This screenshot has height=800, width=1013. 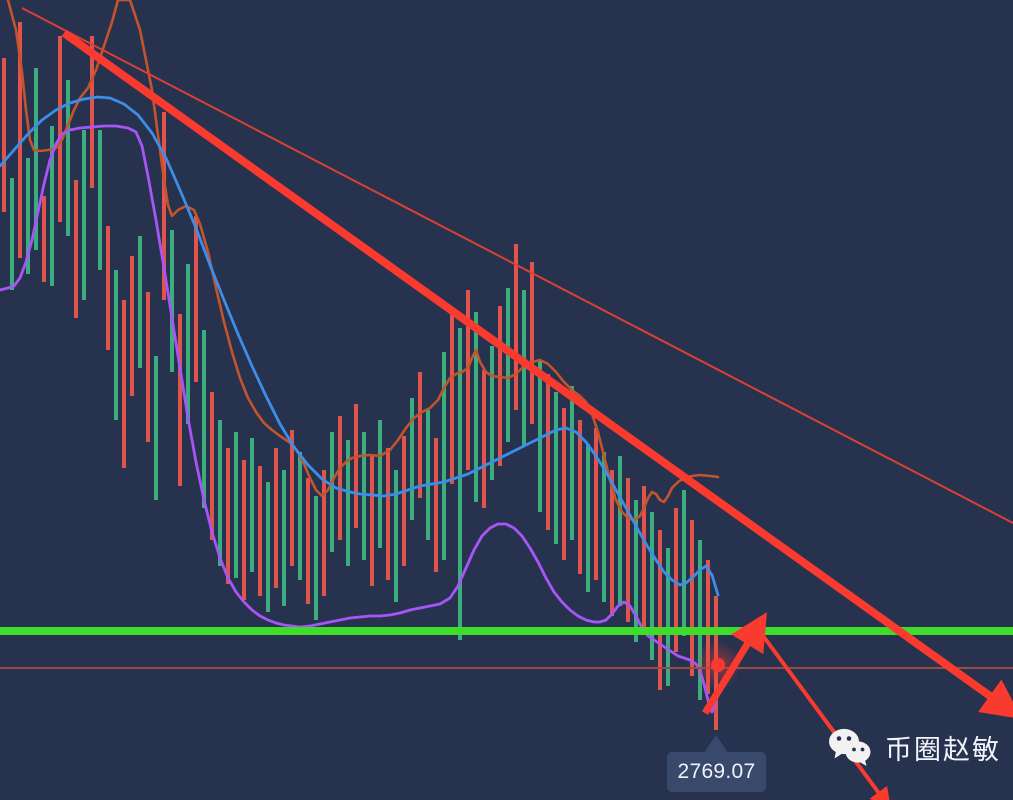 I want to click on price-tag-pointer, so click(x=716, y=744).